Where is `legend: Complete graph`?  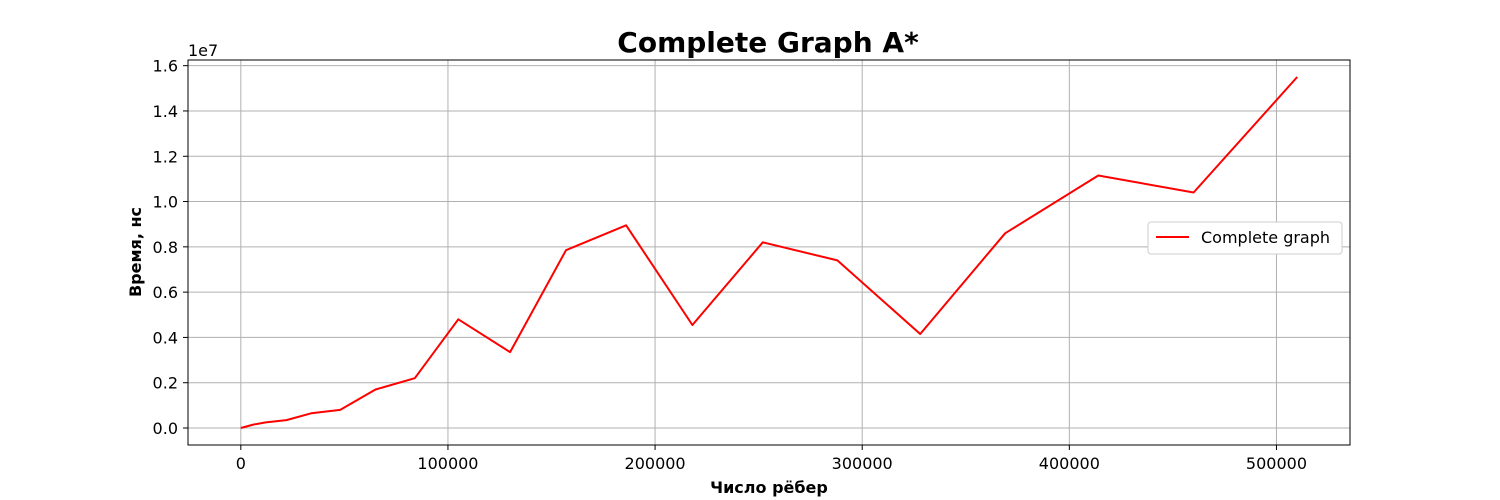 legend: Complete graph is located at coordinates (1245, 238).